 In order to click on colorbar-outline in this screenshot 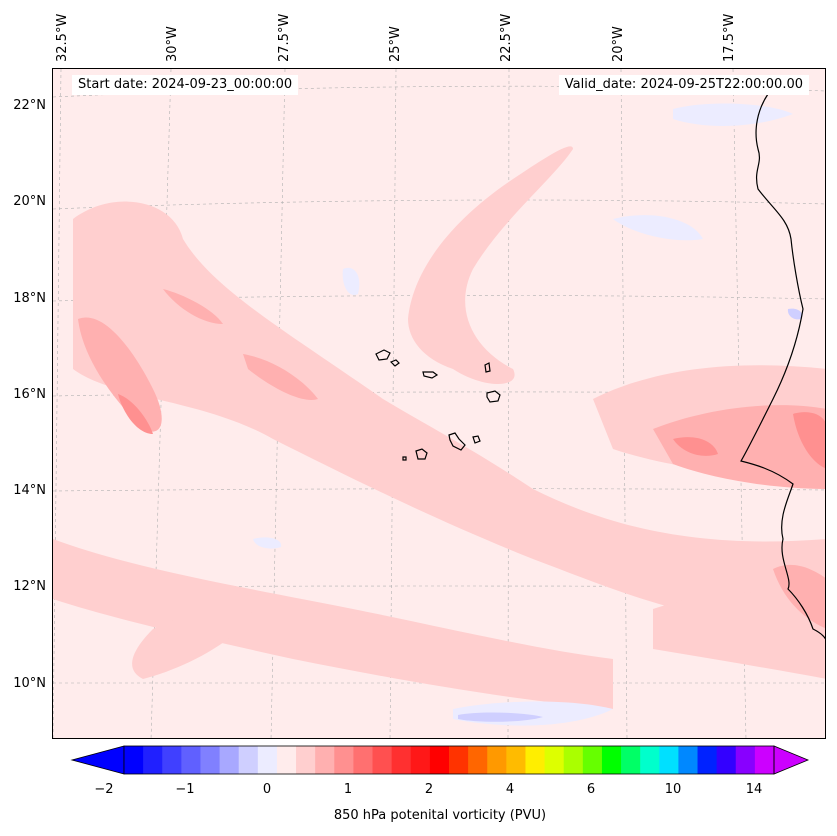, I will do `click(449, 760)`.